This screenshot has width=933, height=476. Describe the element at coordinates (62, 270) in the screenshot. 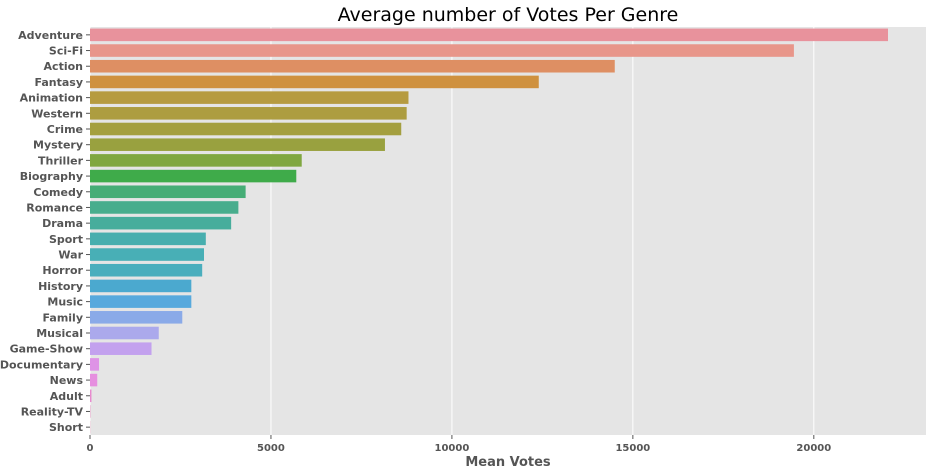

I see `category-label: Horror` at that location.